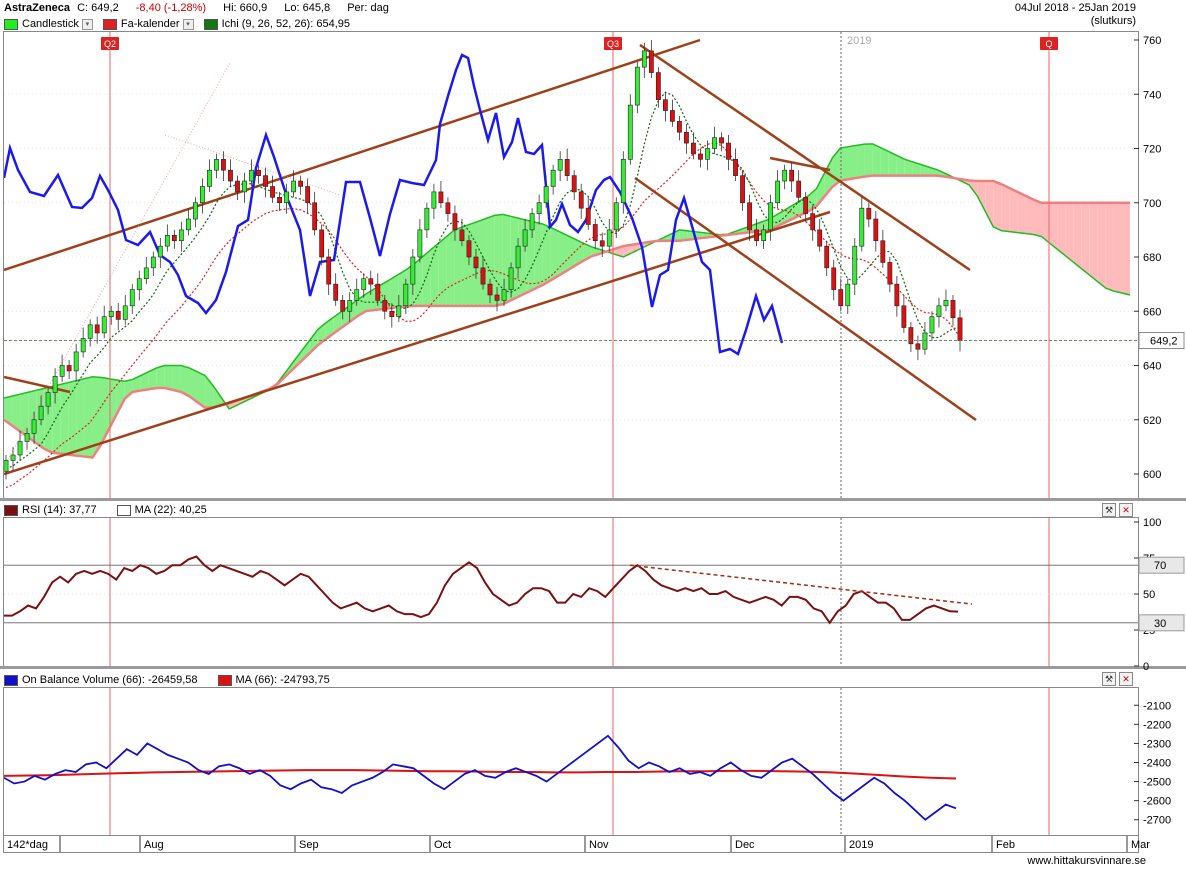  What do you see at coordinates (101, 680) in the screenshot?
I see `legend-obv: On Balance Volume (66): -26459,58` at bounding box center [101, 680].